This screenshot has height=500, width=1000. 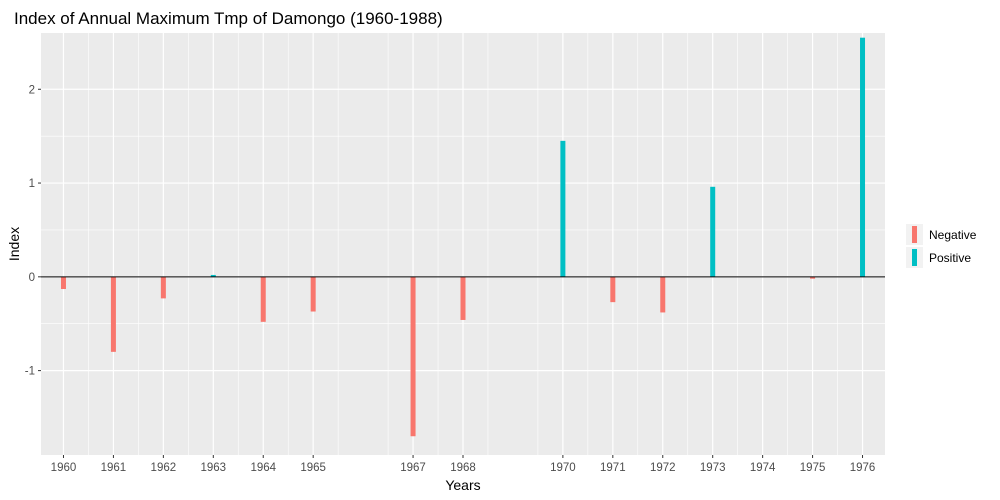 What do you see at coordinates (563, 468) in the screenshot?
I see `x-tick-label: 1970` at bounding box center [563, 468].